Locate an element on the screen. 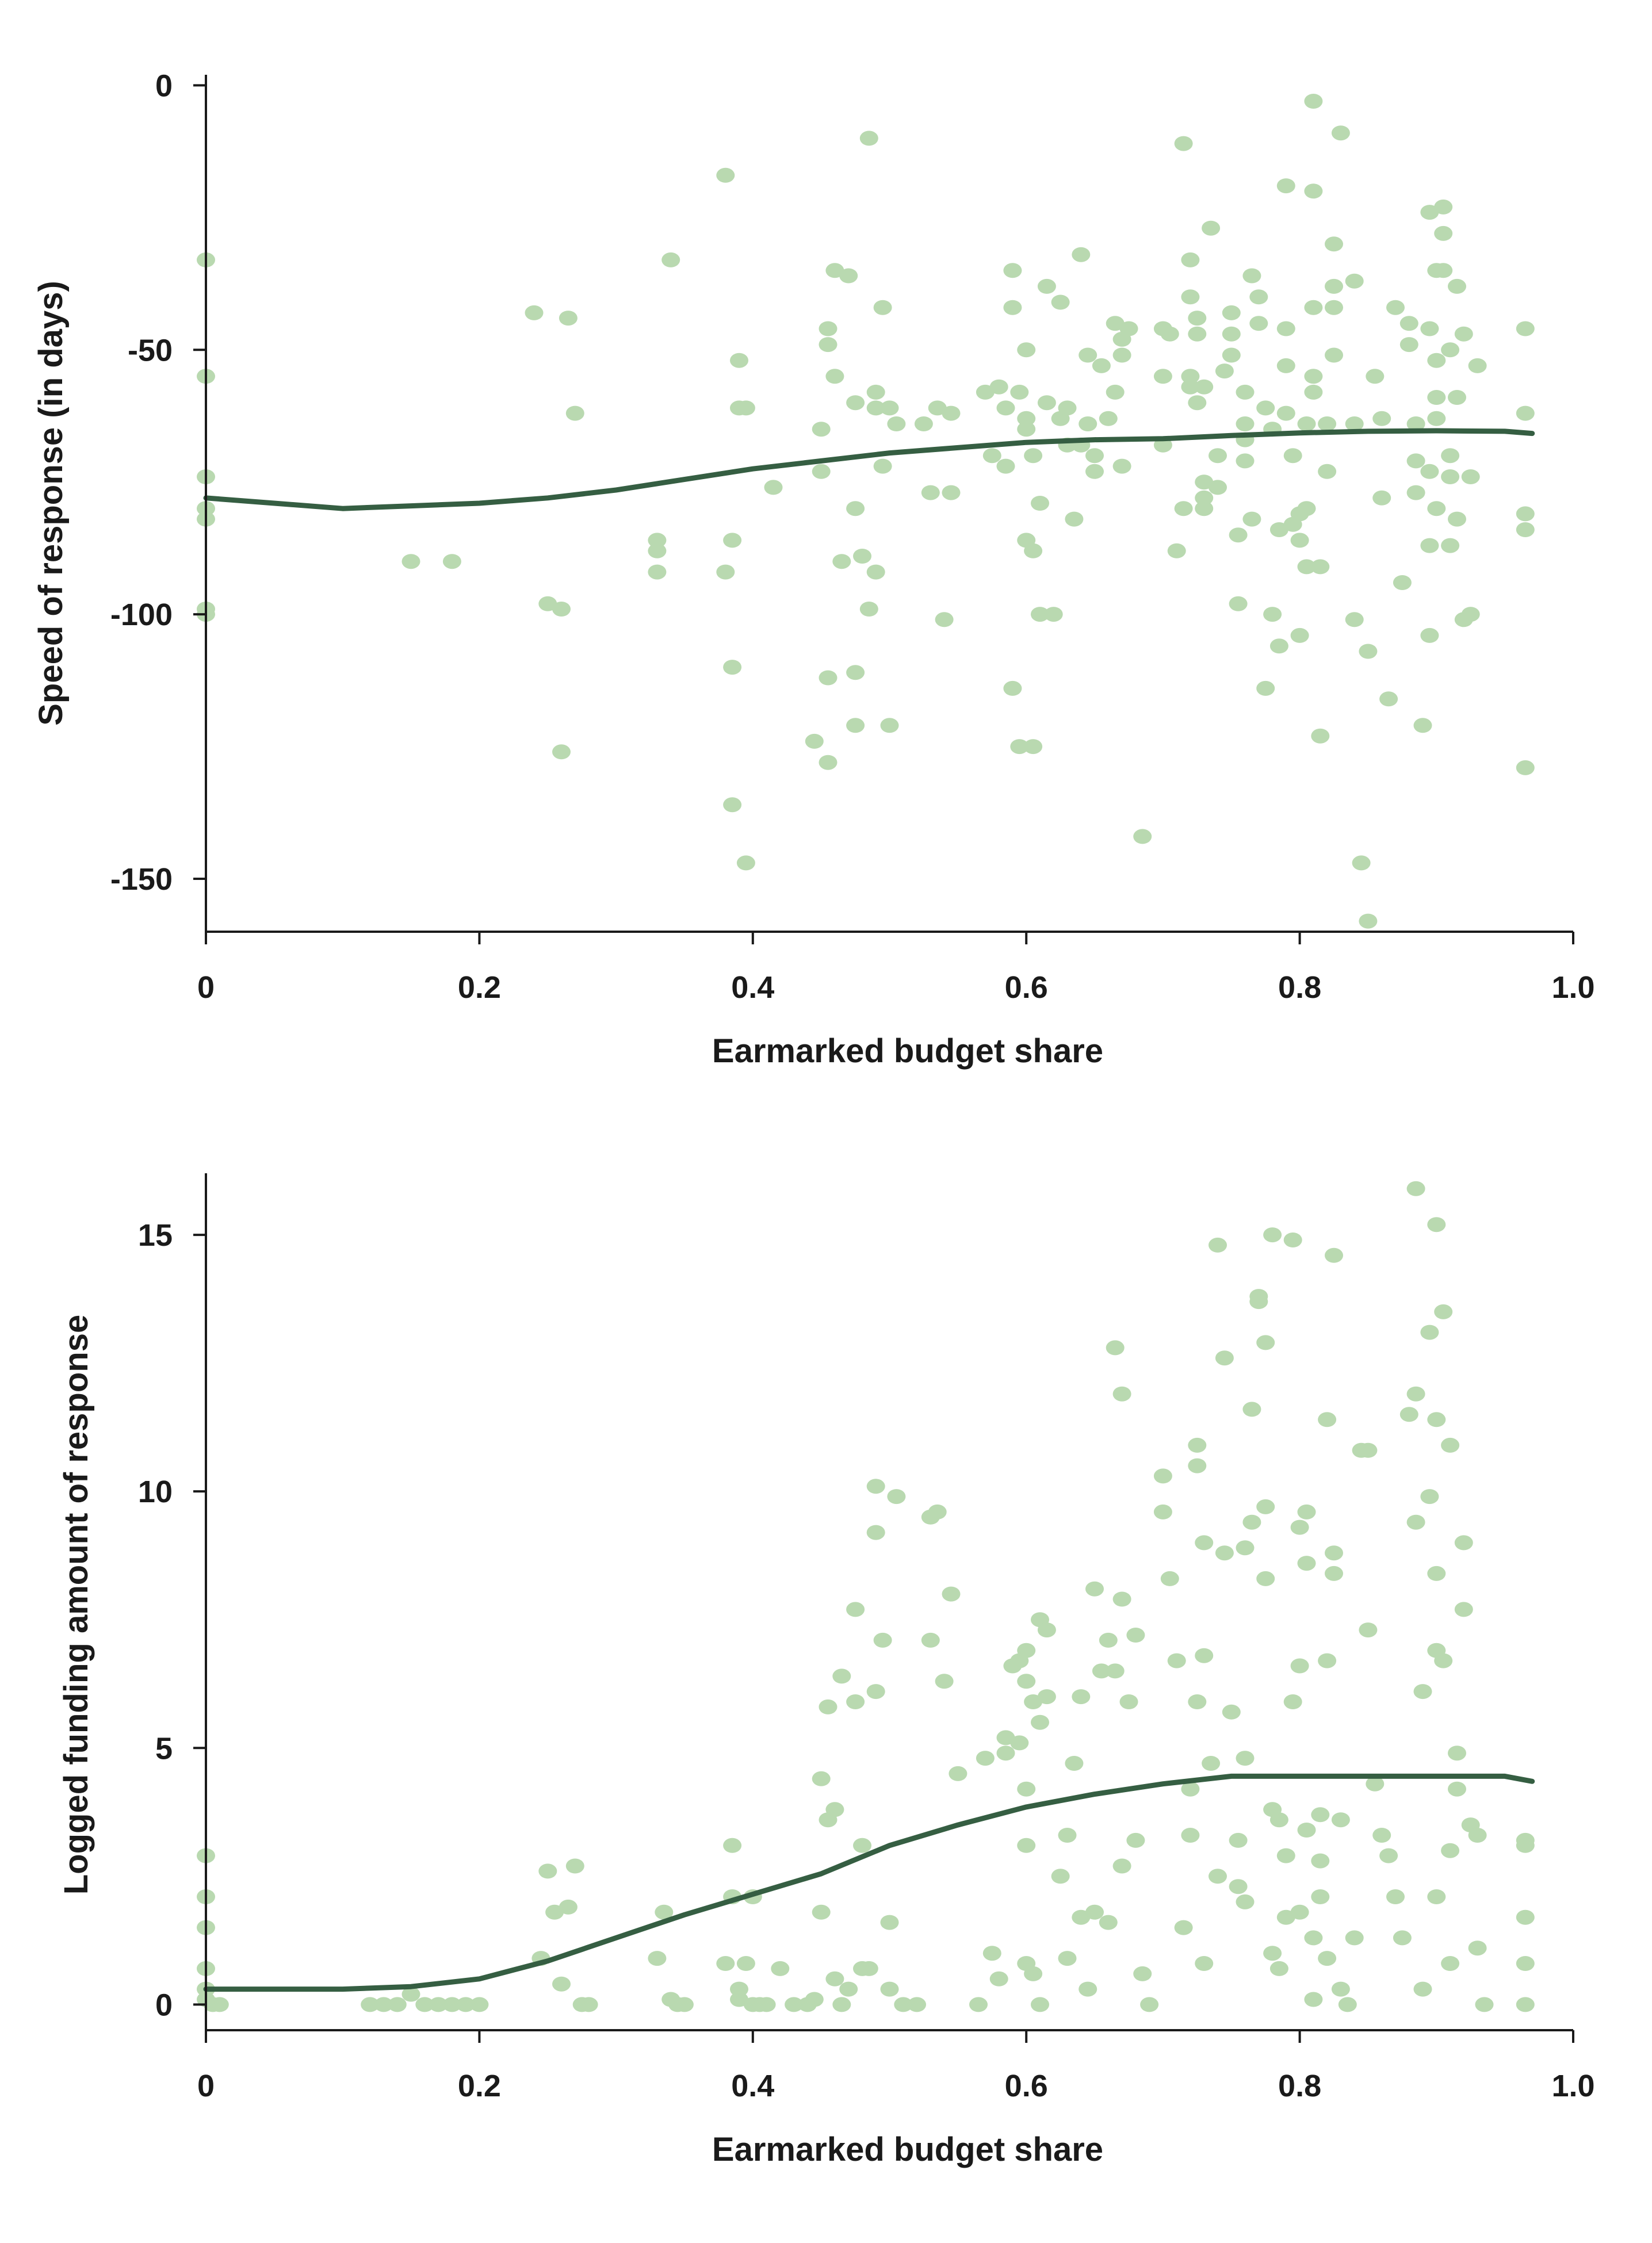  trend-line is located at coordinates (869, 469).